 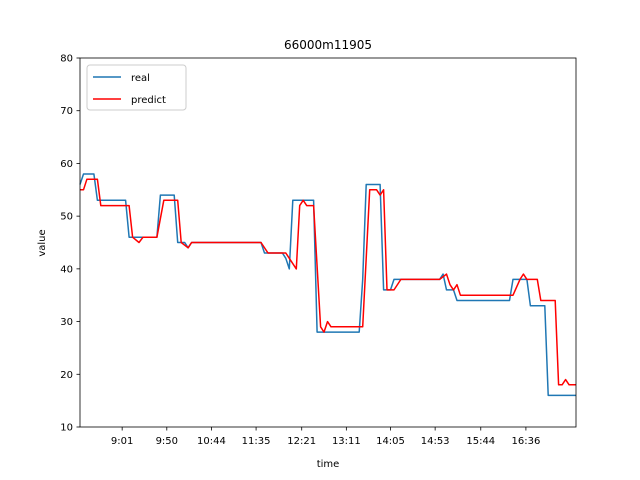 What do you see at coordinates (122, 441) in the screenshot?
I see `x-tick-label: 9:01` at bounding box center [122, 441].